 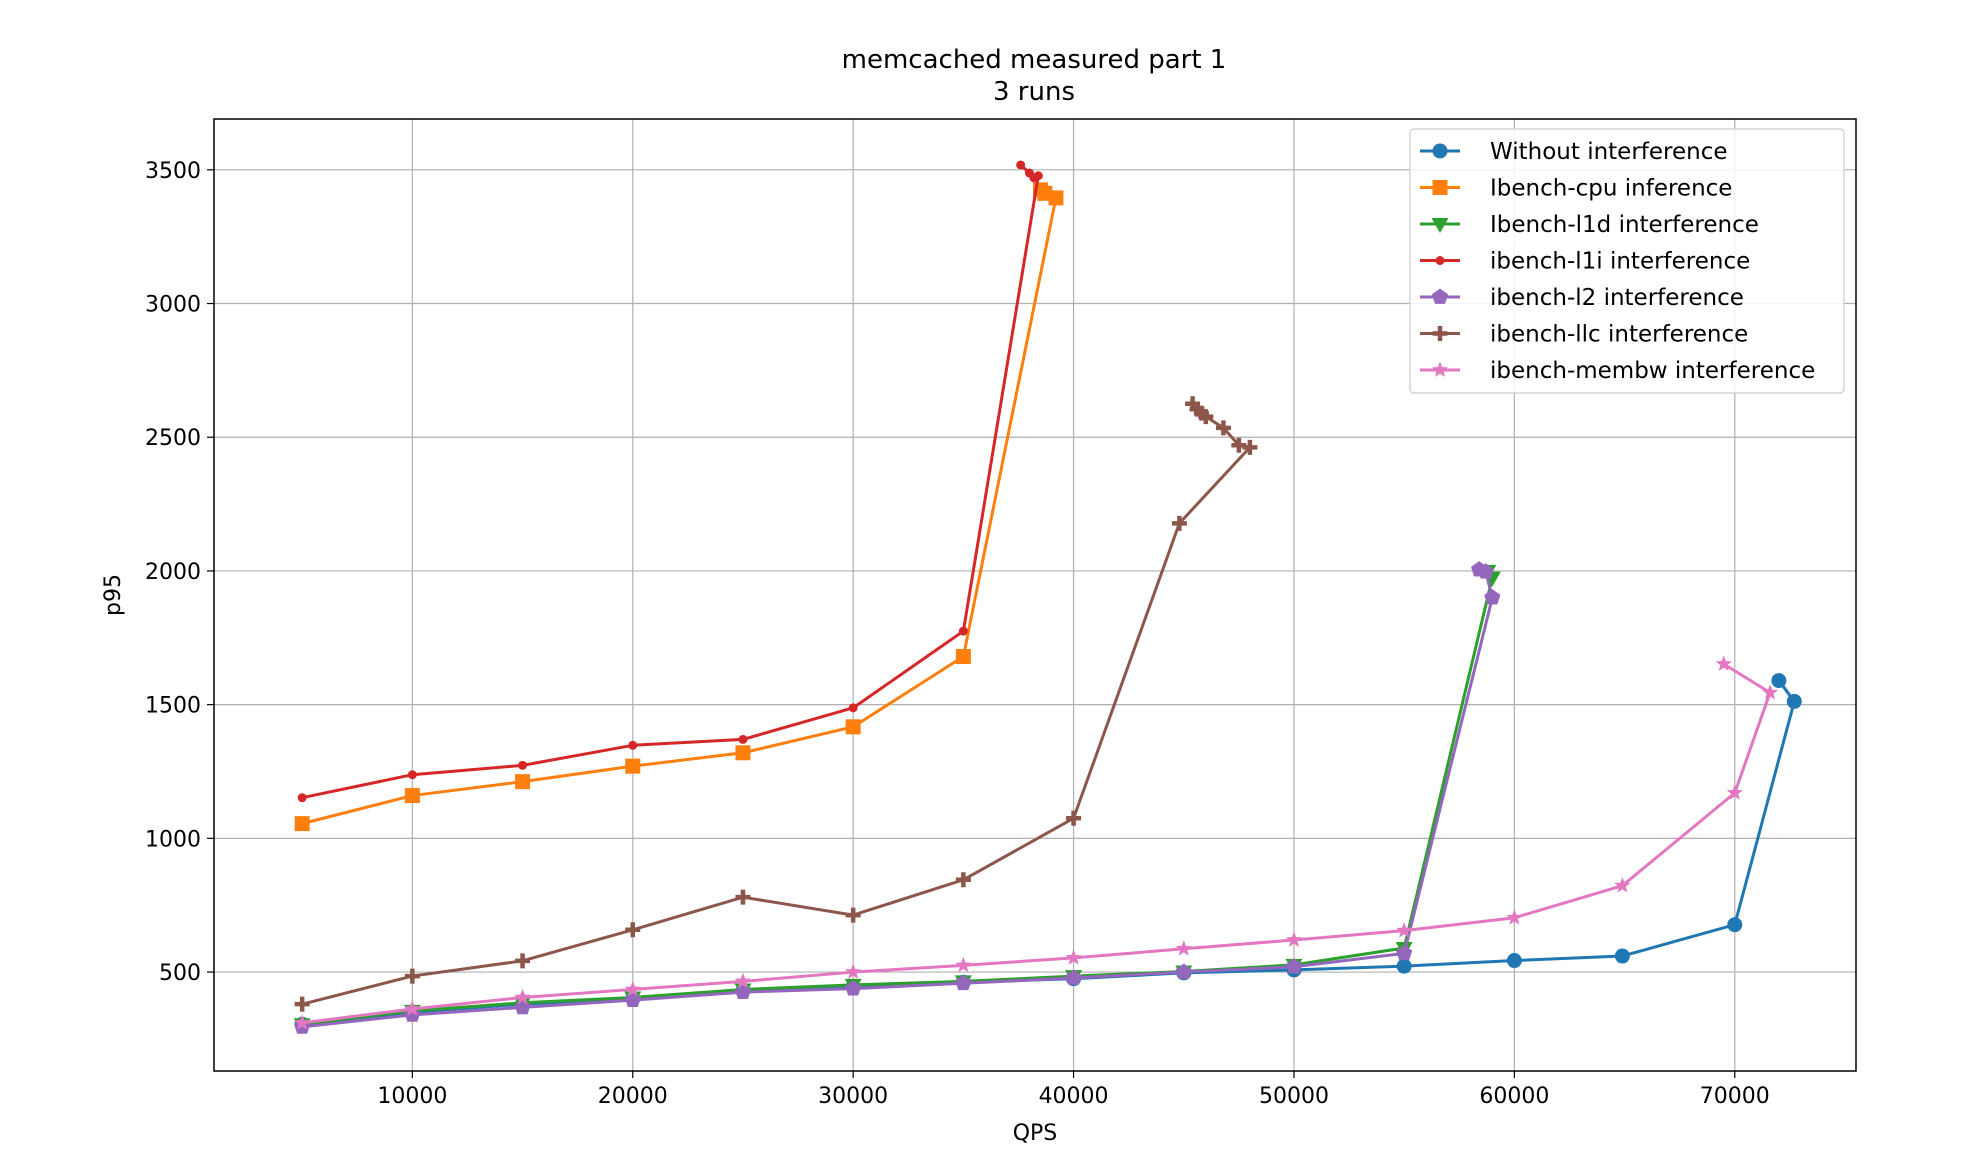 I want to click on y-tick-label: 2000, so click(x=173, y=572).